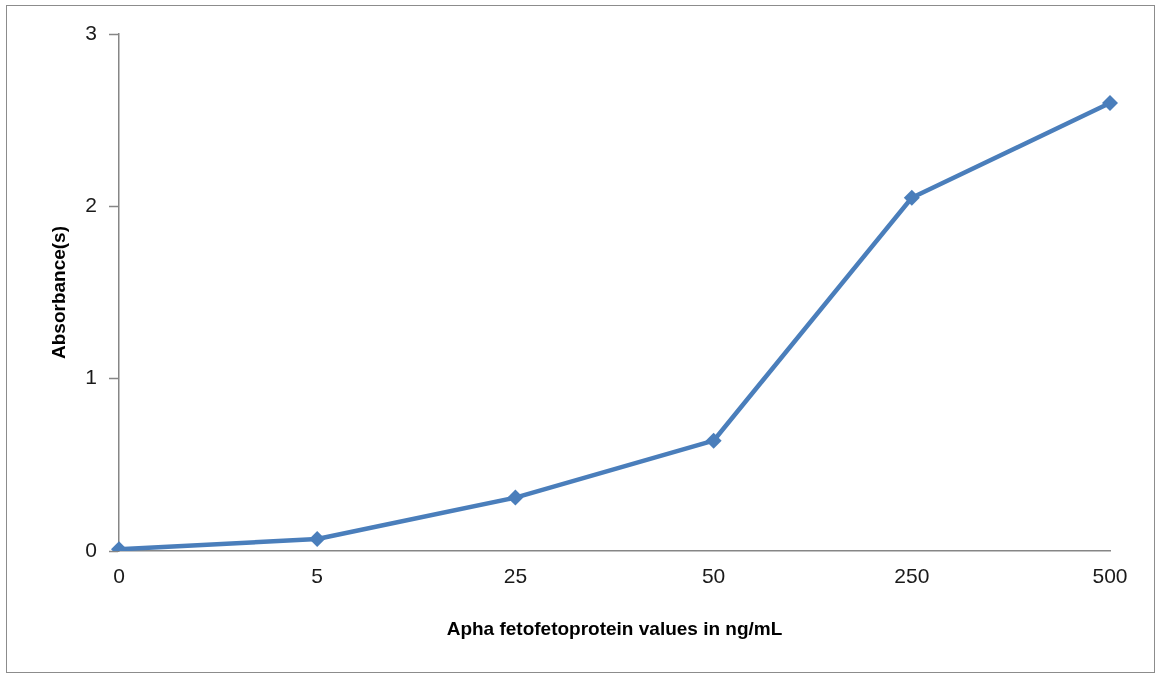  What do you see at coordinates (91, 549) in the screenshot?
I see `y-tick-label: 0` at bounding box center [91, 549].